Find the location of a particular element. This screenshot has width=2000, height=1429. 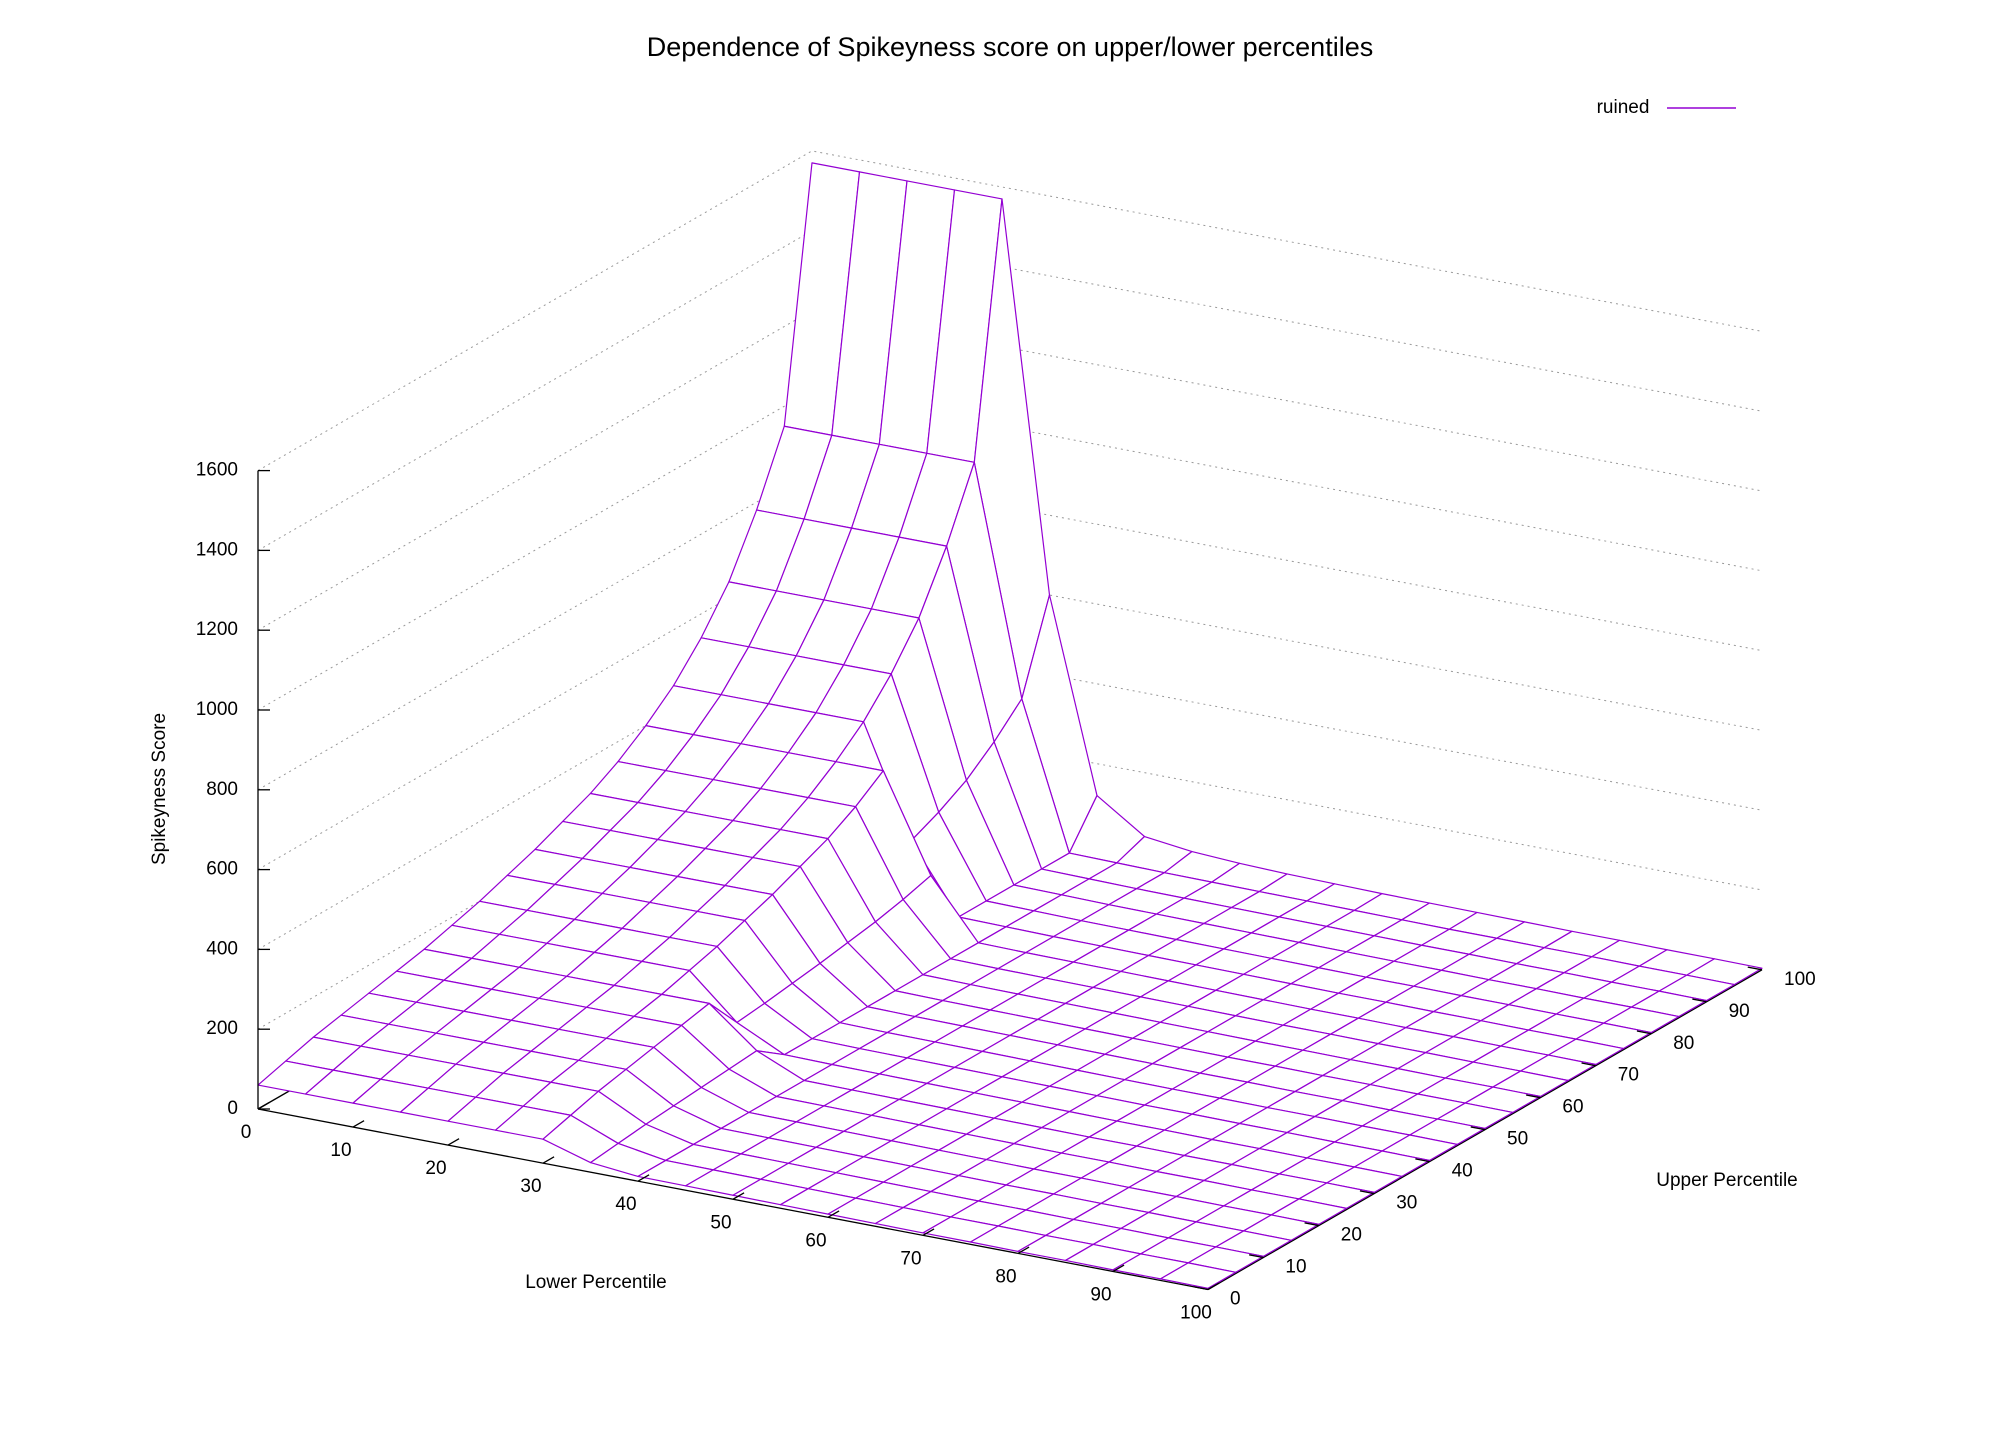

y-tick-label: 30 is located at coordinates (1406, 1203).